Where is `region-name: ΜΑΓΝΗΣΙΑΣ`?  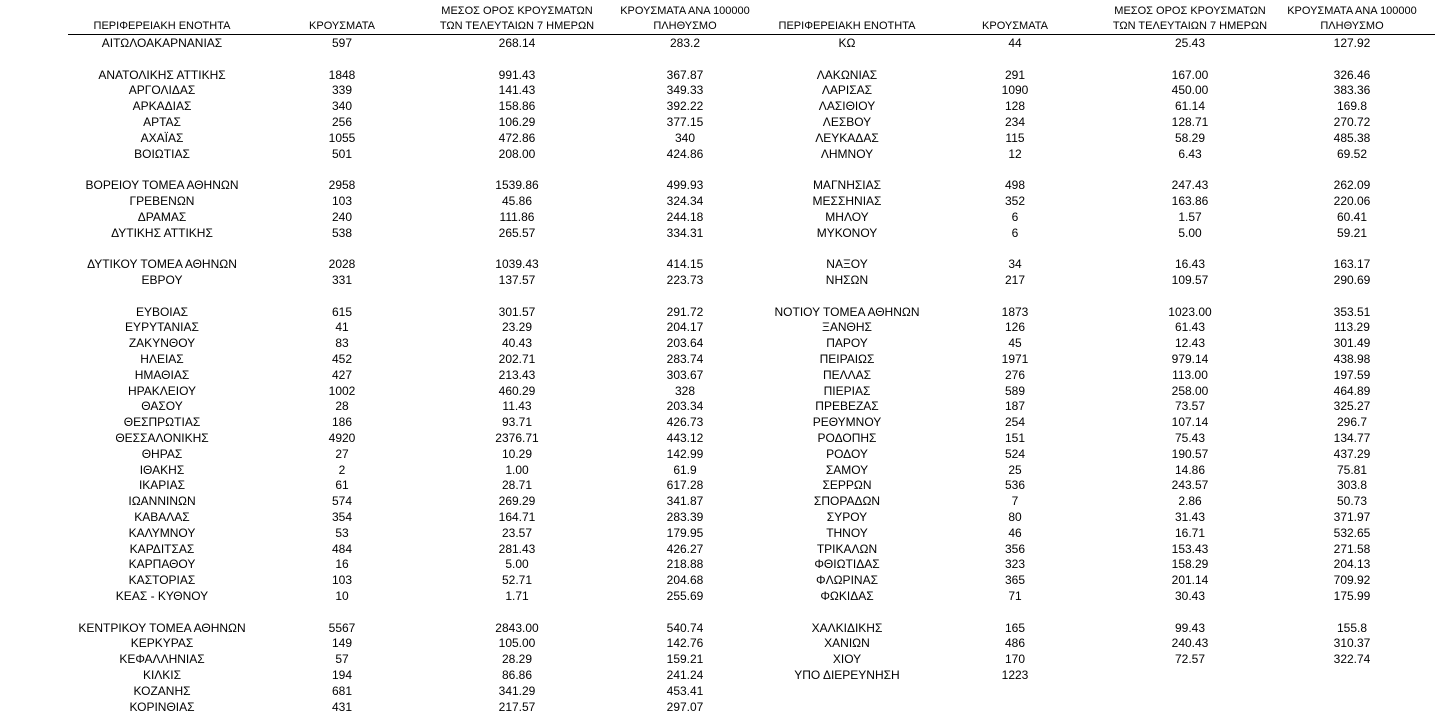
region-name: ΜΑΓΝΗΣΙΑΣ is located at coordinates (847, 185).